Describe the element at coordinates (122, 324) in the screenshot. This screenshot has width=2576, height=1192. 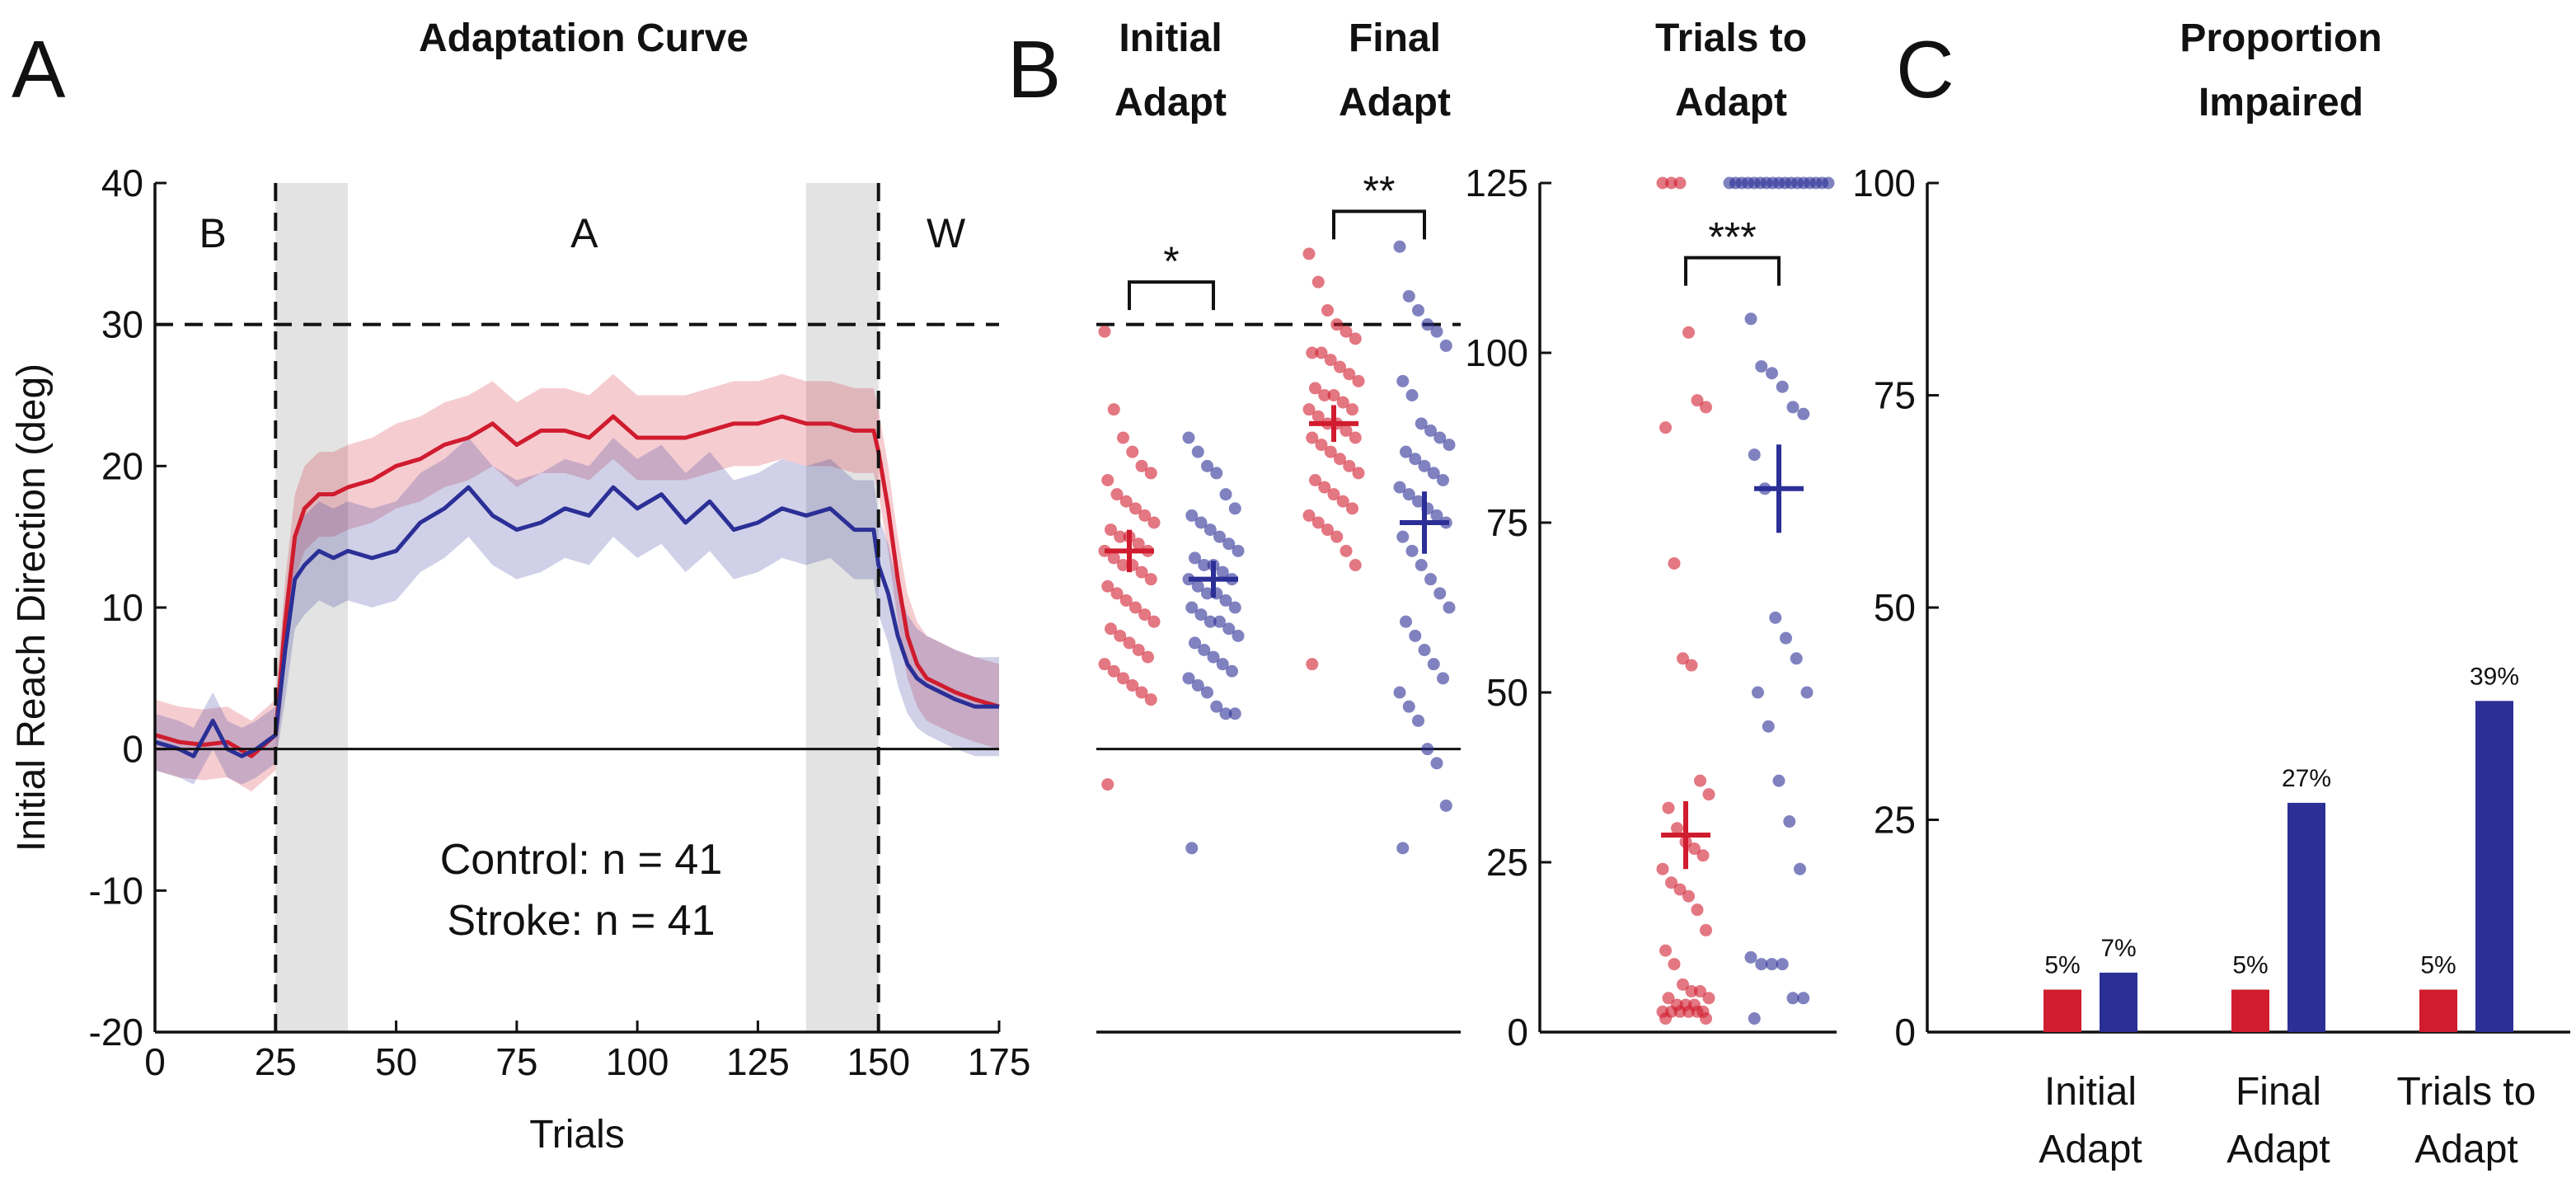
I see `y-tick-label: 30` at that location.